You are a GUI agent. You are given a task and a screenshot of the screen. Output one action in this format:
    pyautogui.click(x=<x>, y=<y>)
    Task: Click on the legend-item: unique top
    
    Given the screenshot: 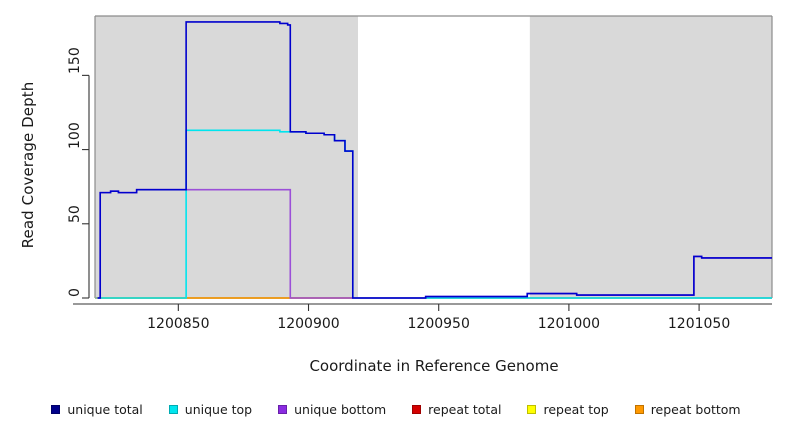 What is the action you would take?
    pyautogui.click(x=210, y=409)
    